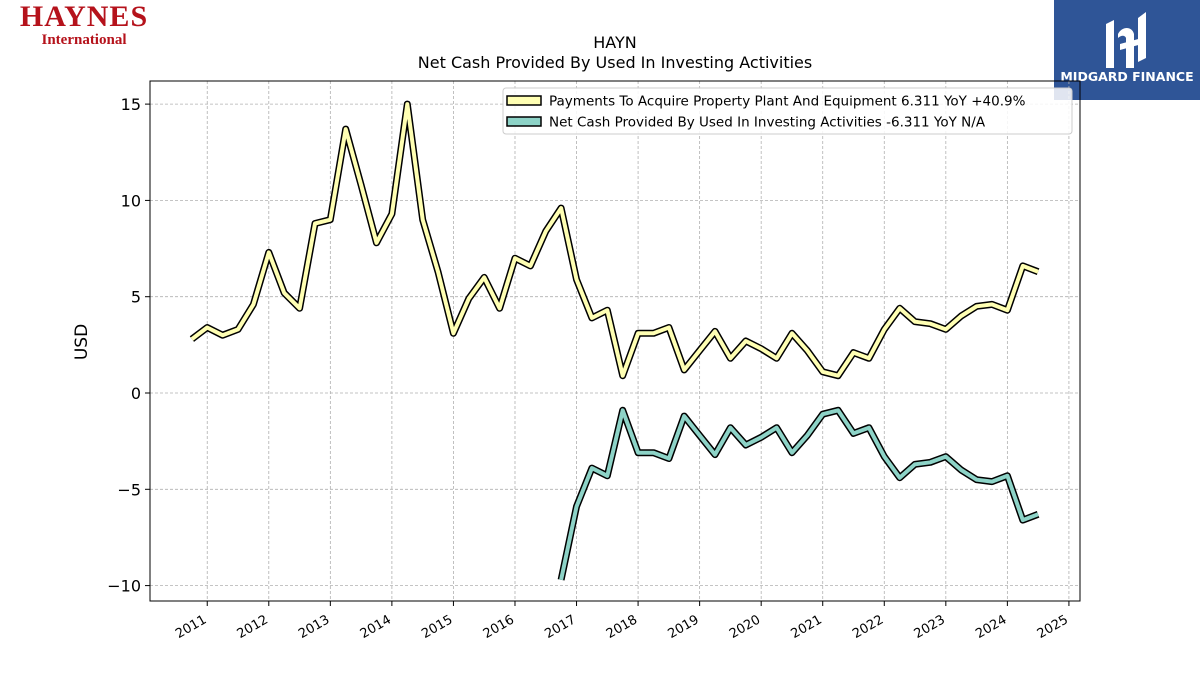  Describe the element at coordinates (314, 627) in the screenshot. I see `x-tick-label: 2013` at that location.